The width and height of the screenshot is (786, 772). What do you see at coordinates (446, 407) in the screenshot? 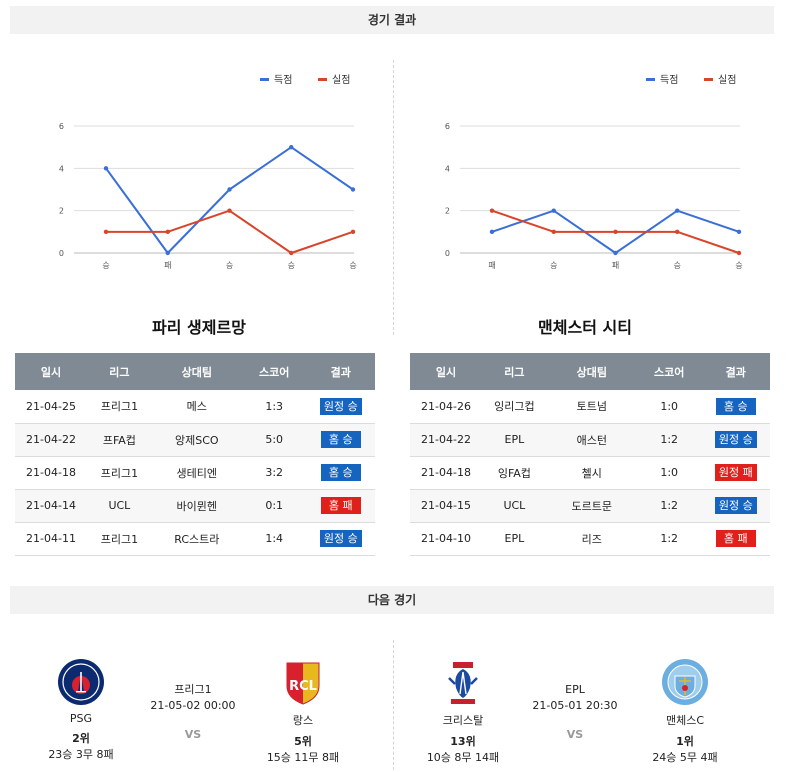
I see `cell-date: 21-04-26` at bounding box center [446, 407].